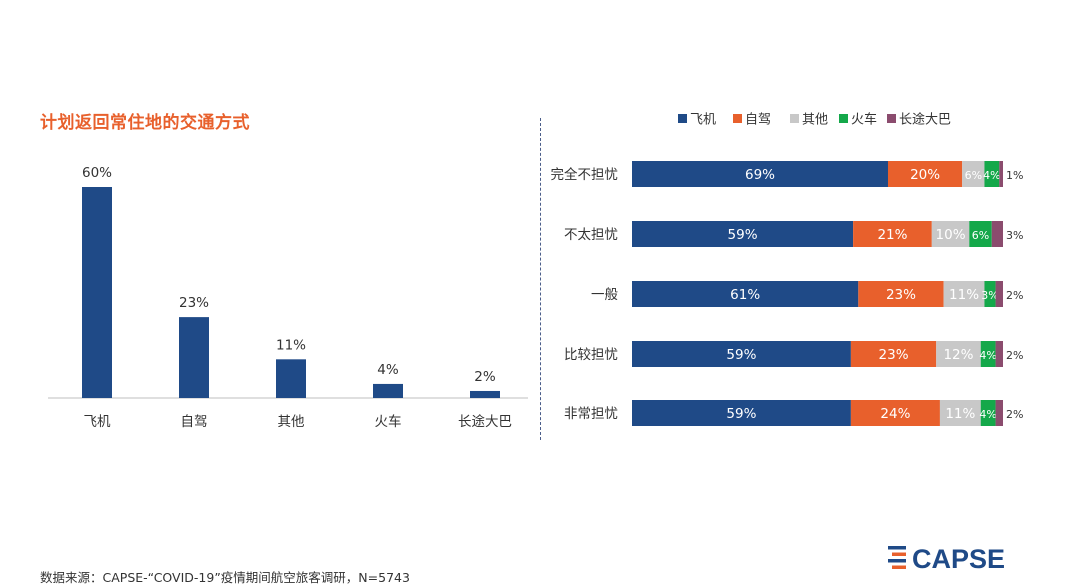 This screenshot has height=587, width=1080. What do you see at coordinates (97, 173) in the screenshot?
I see `left-bar-value-label-0: 60%` at bounding box center [97, 173].